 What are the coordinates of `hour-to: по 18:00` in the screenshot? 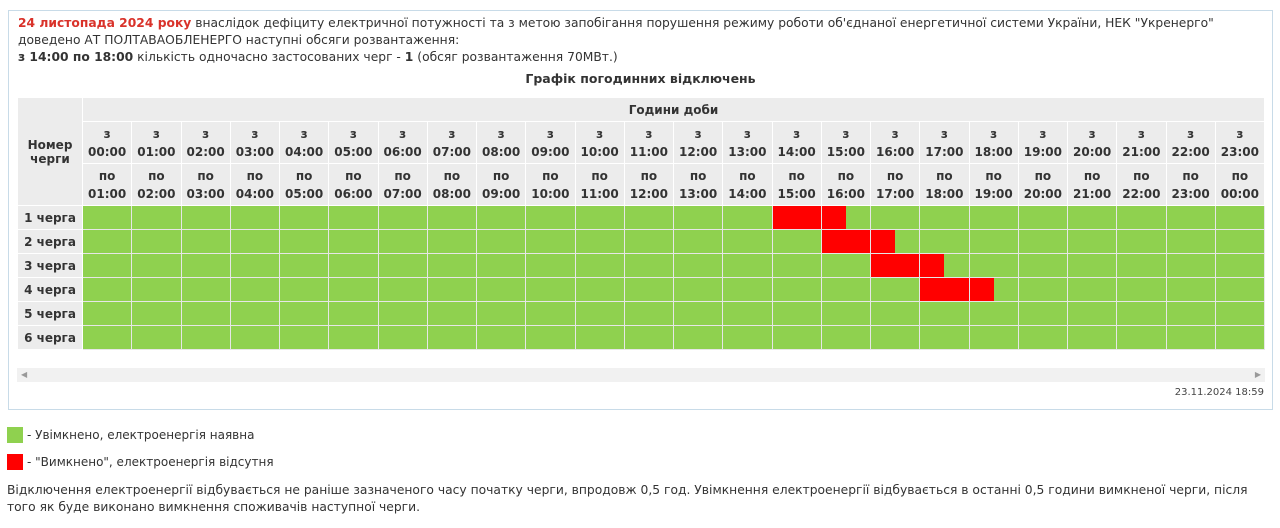 It's located at (944, 184).